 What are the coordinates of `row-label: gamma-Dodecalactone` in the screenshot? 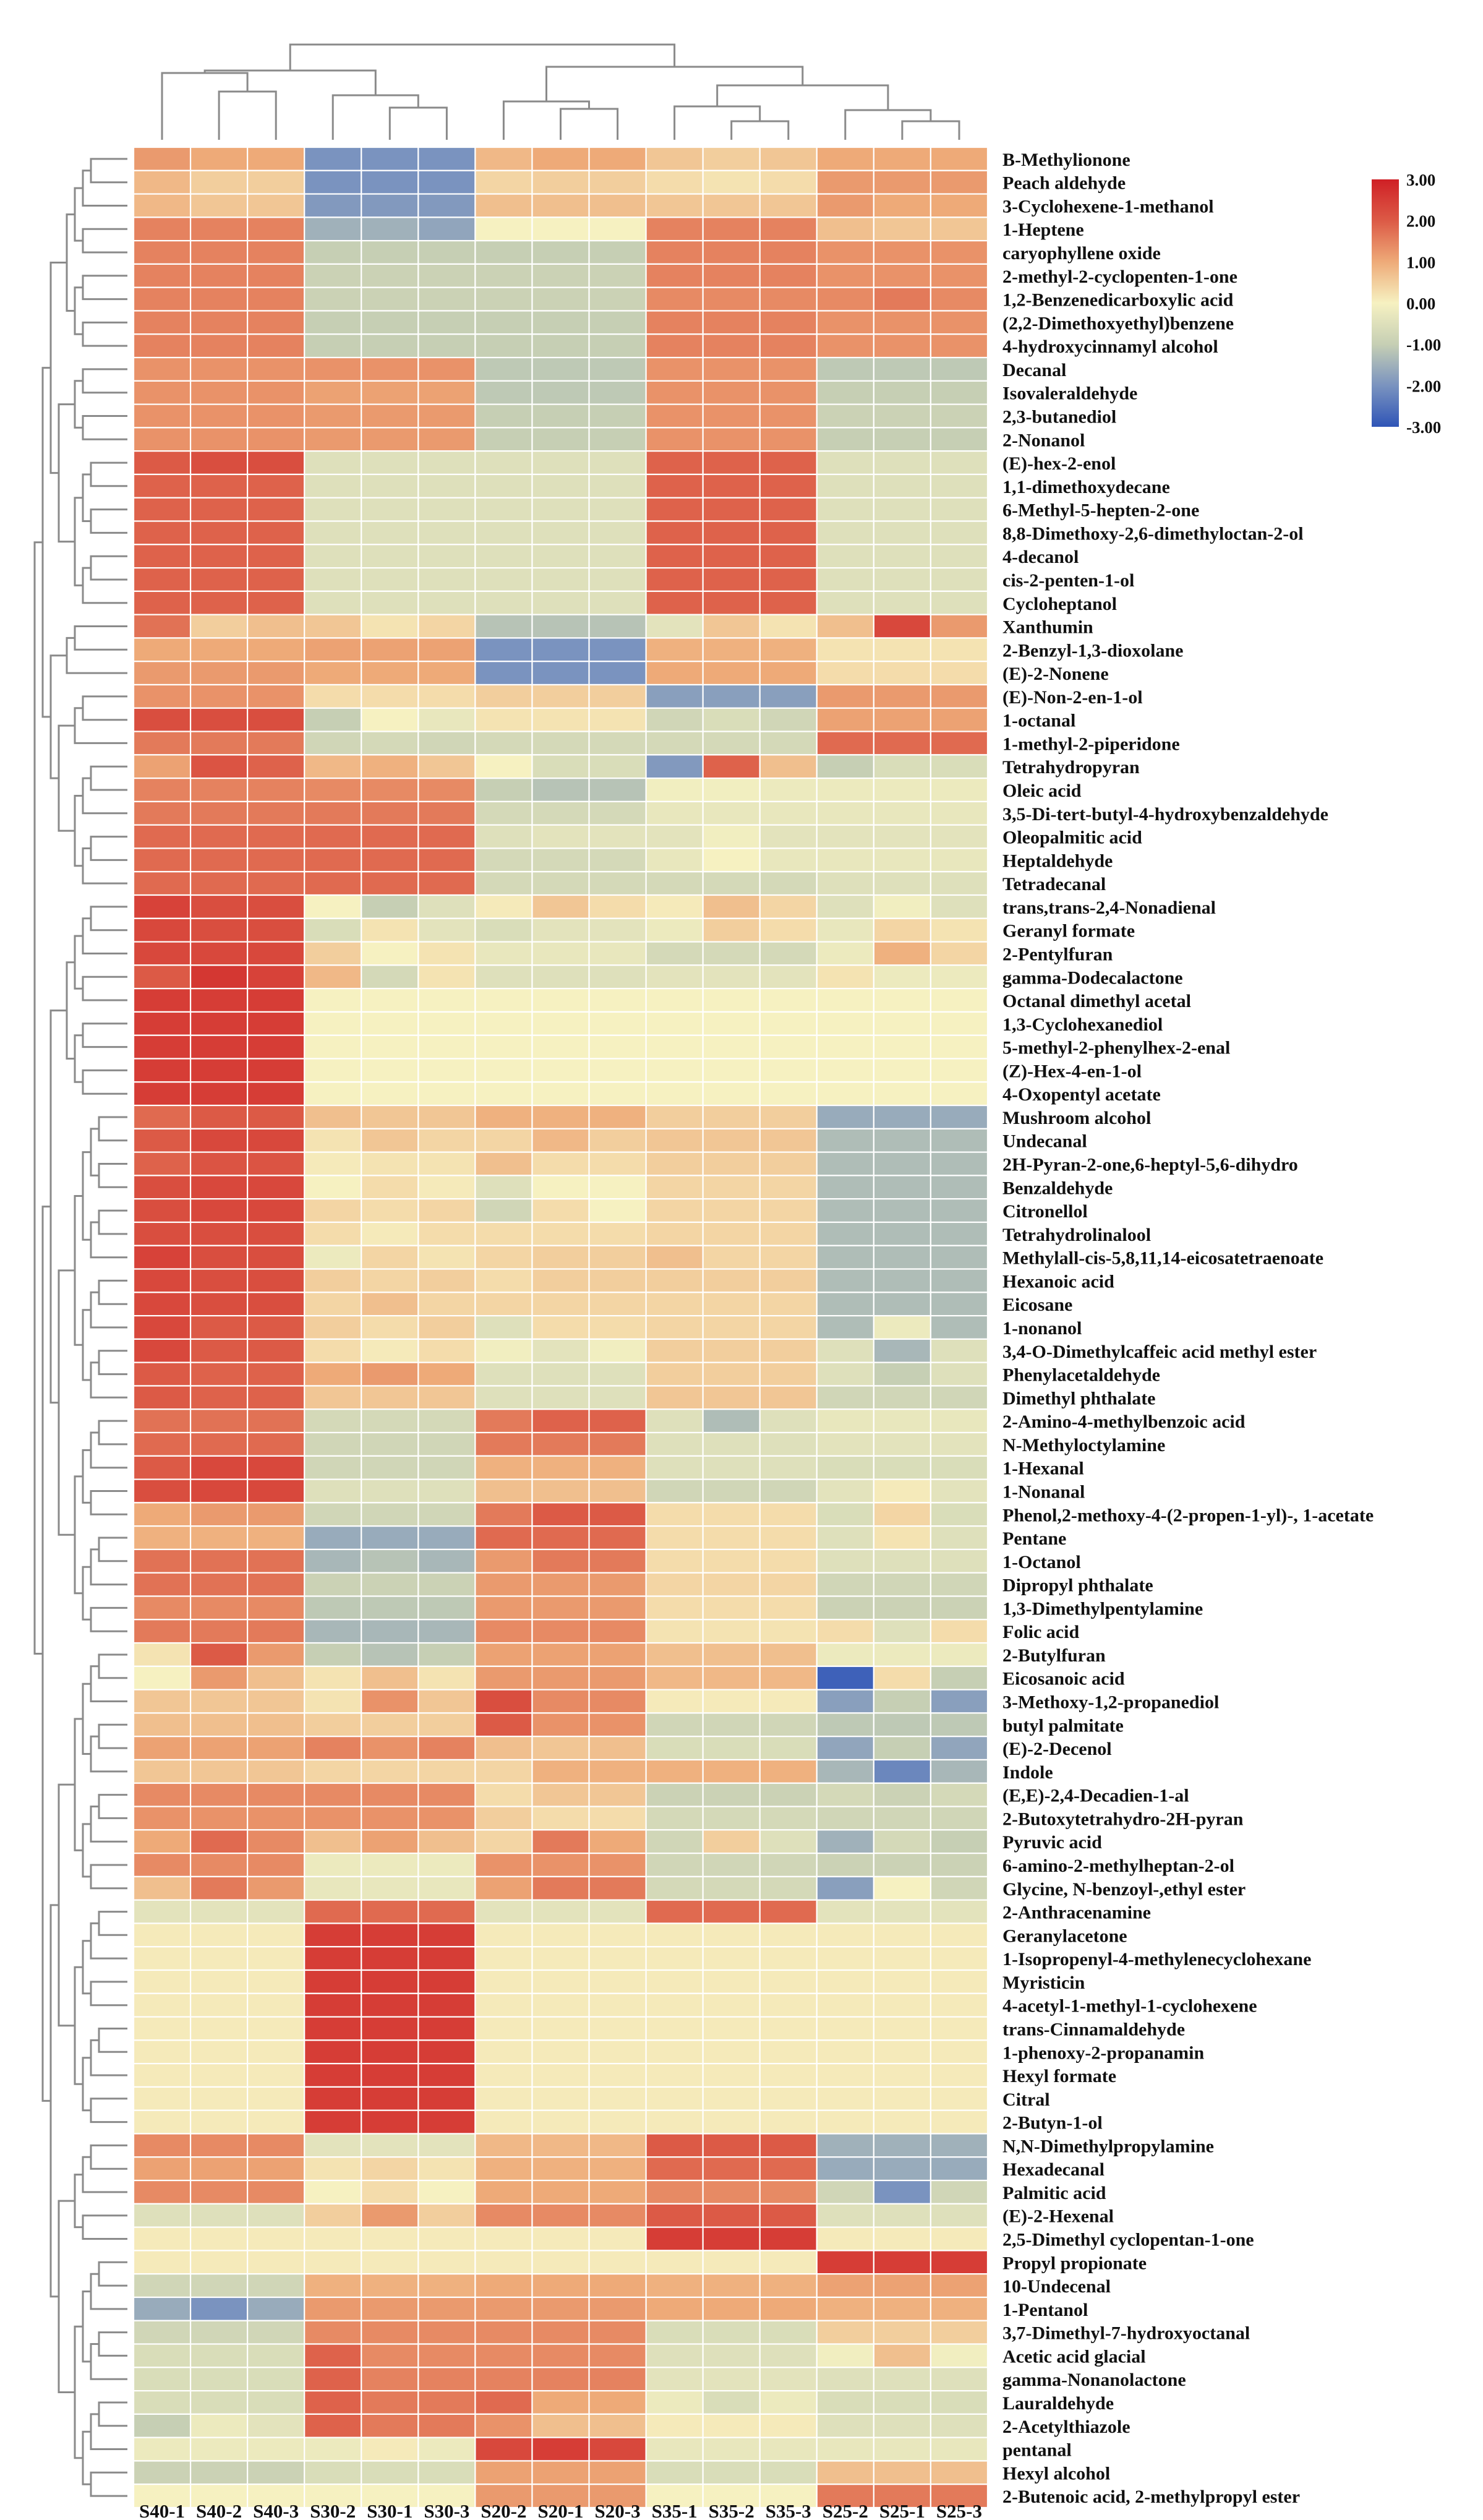 It's located at (1092, 978).